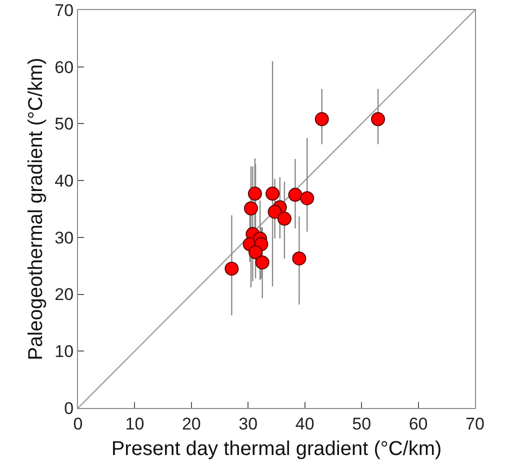 This screenshot has width=508, height=474. Describe the element at coordinates (64, 181) in the screenshot. I see `y-tick-label: 40` at that location.